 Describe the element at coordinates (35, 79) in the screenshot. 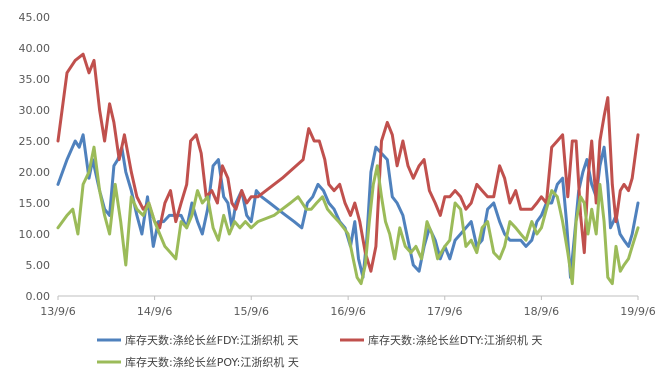

I see `y-tick-label: 35.00` at that location.